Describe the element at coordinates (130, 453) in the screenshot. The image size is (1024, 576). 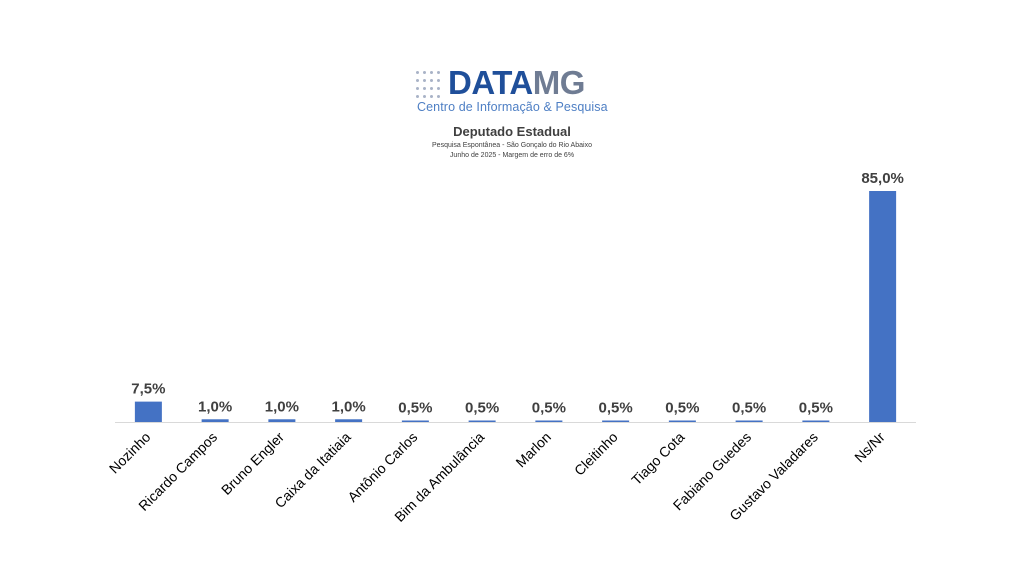
I see `category-label-0: Nozinho` at that location.